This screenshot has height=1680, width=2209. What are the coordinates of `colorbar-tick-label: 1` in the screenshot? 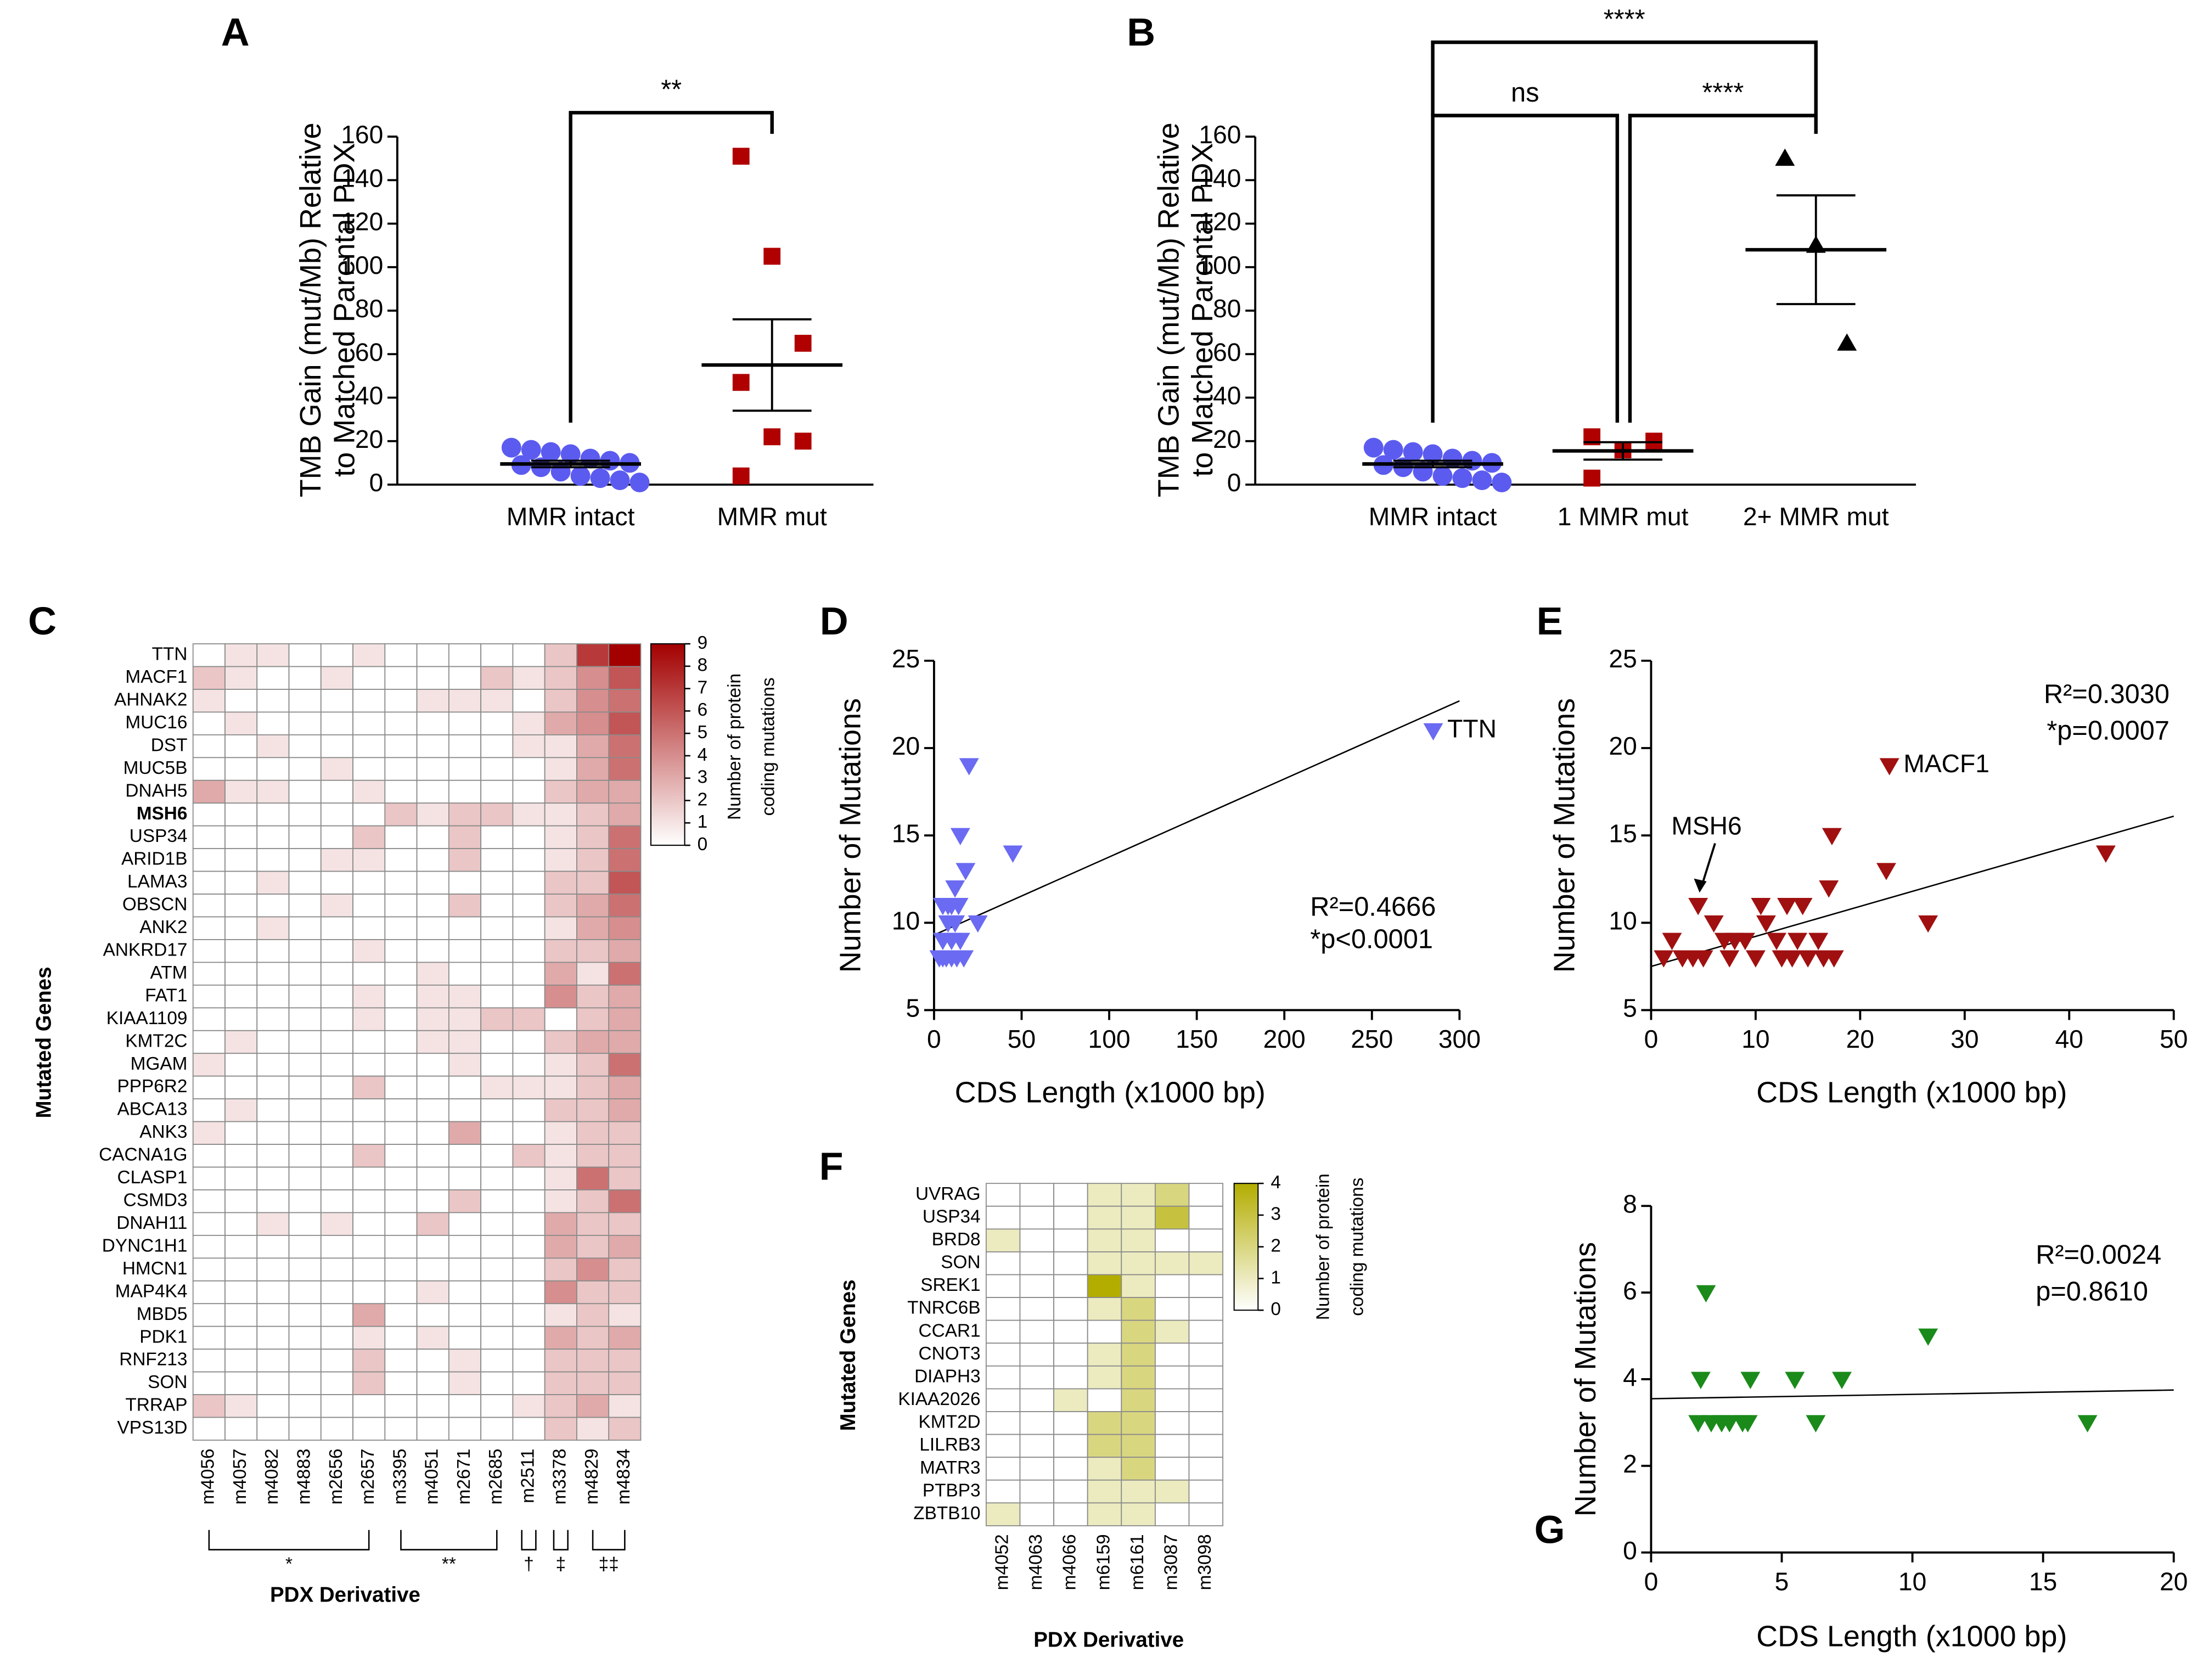 It's located at (703, 822).